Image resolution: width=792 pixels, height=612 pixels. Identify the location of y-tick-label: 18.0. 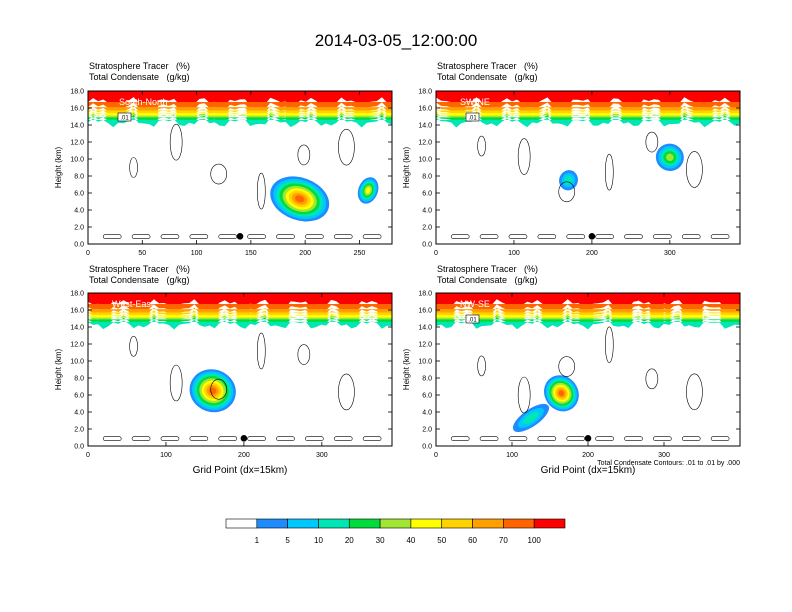
(425, 92).